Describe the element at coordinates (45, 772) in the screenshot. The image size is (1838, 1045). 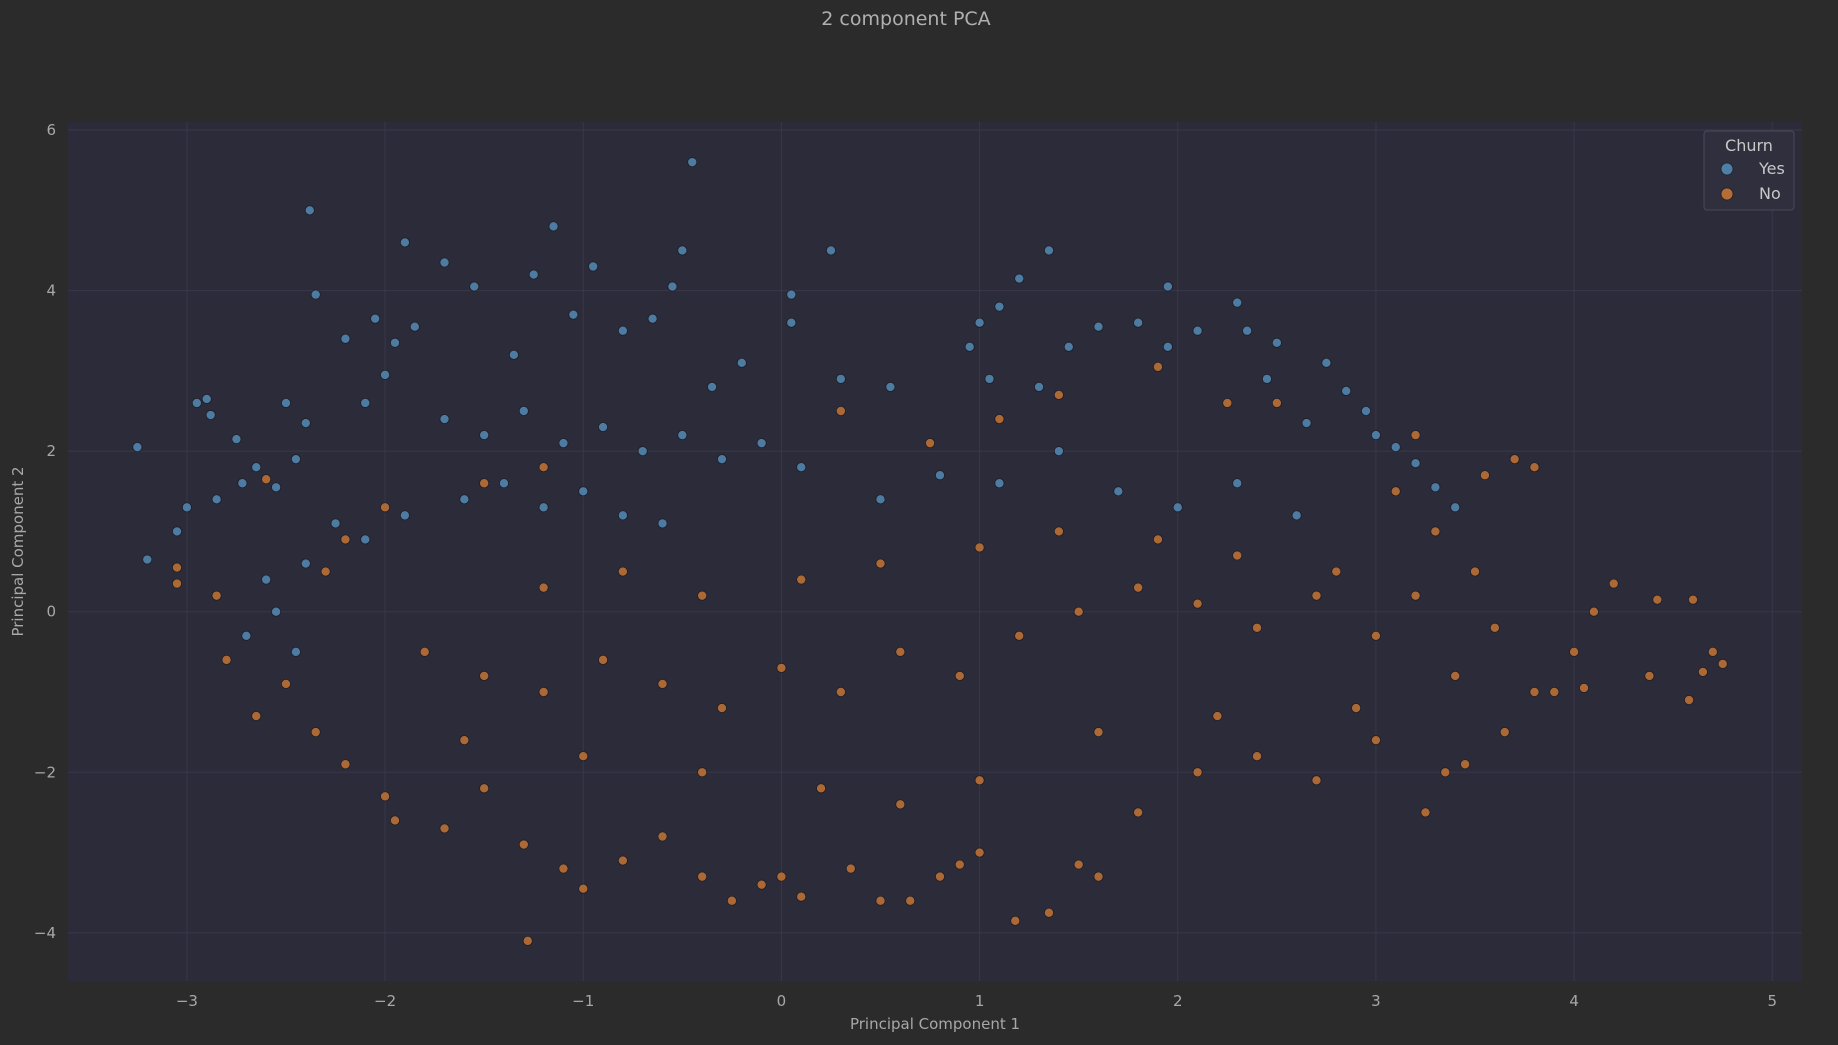
I see `y-tick-label: −2` at that location.